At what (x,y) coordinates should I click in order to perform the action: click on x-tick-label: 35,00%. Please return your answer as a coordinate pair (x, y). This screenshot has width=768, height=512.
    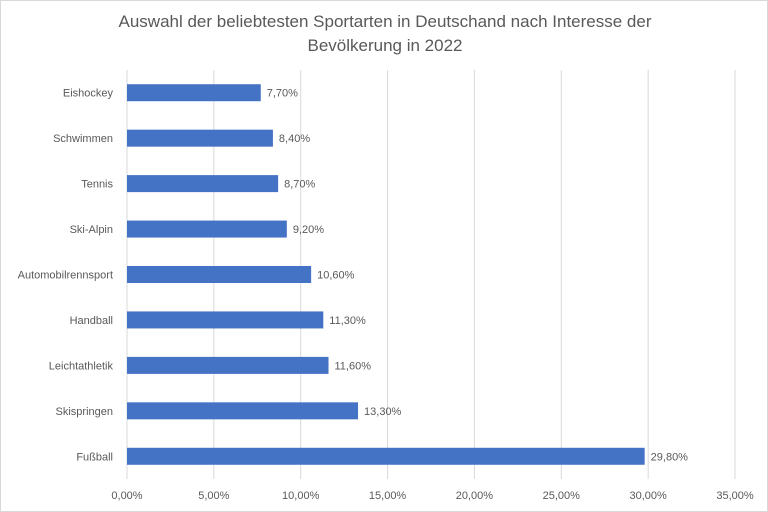
    Looking at the image, I should click on (735, 496).